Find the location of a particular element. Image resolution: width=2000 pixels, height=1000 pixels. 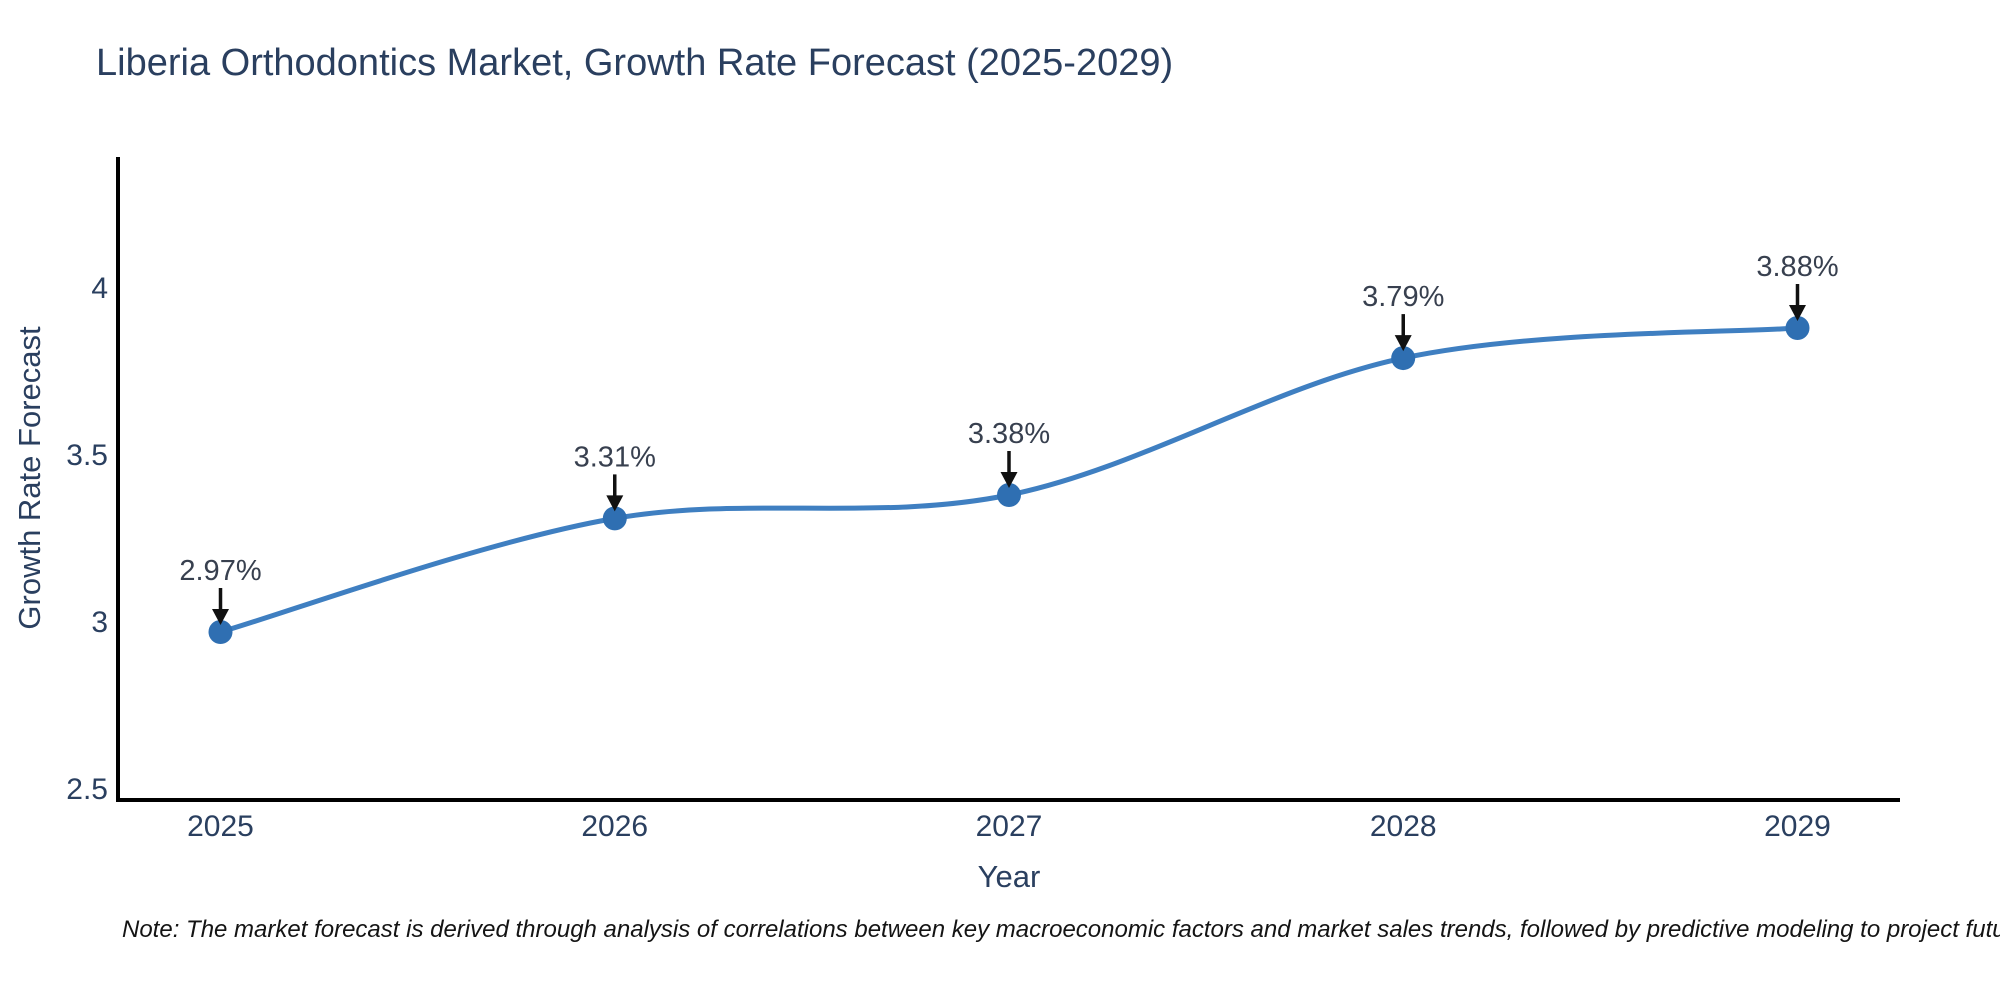

data-point-label: 3.88% is located at coordinates (1797, 267).